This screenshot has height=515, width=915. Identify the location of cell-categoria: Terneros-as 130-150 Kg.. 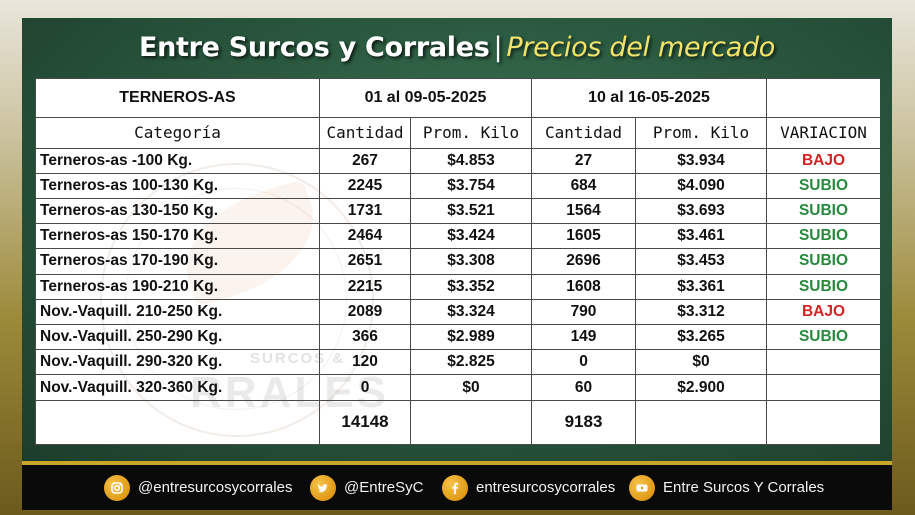
(177, 211).